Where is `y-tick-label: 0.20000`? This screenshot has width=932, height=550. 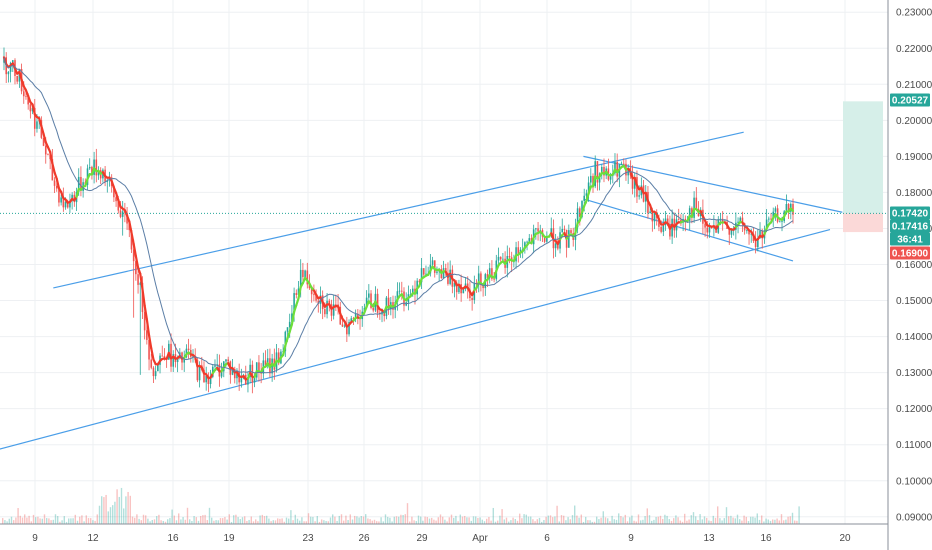
y-tick-label: 0.20000 is located at coordinates (914, 121).